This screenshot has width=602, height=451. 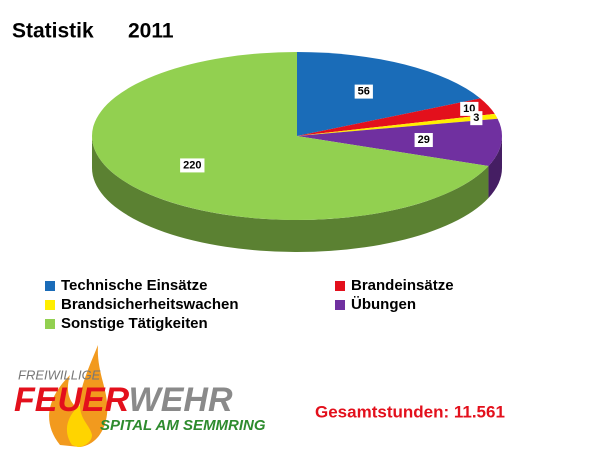 What do you see at coordinates (383, 304) in the screenshot?
I see `legend-label: Übungen` at bounding box center [383, 304].